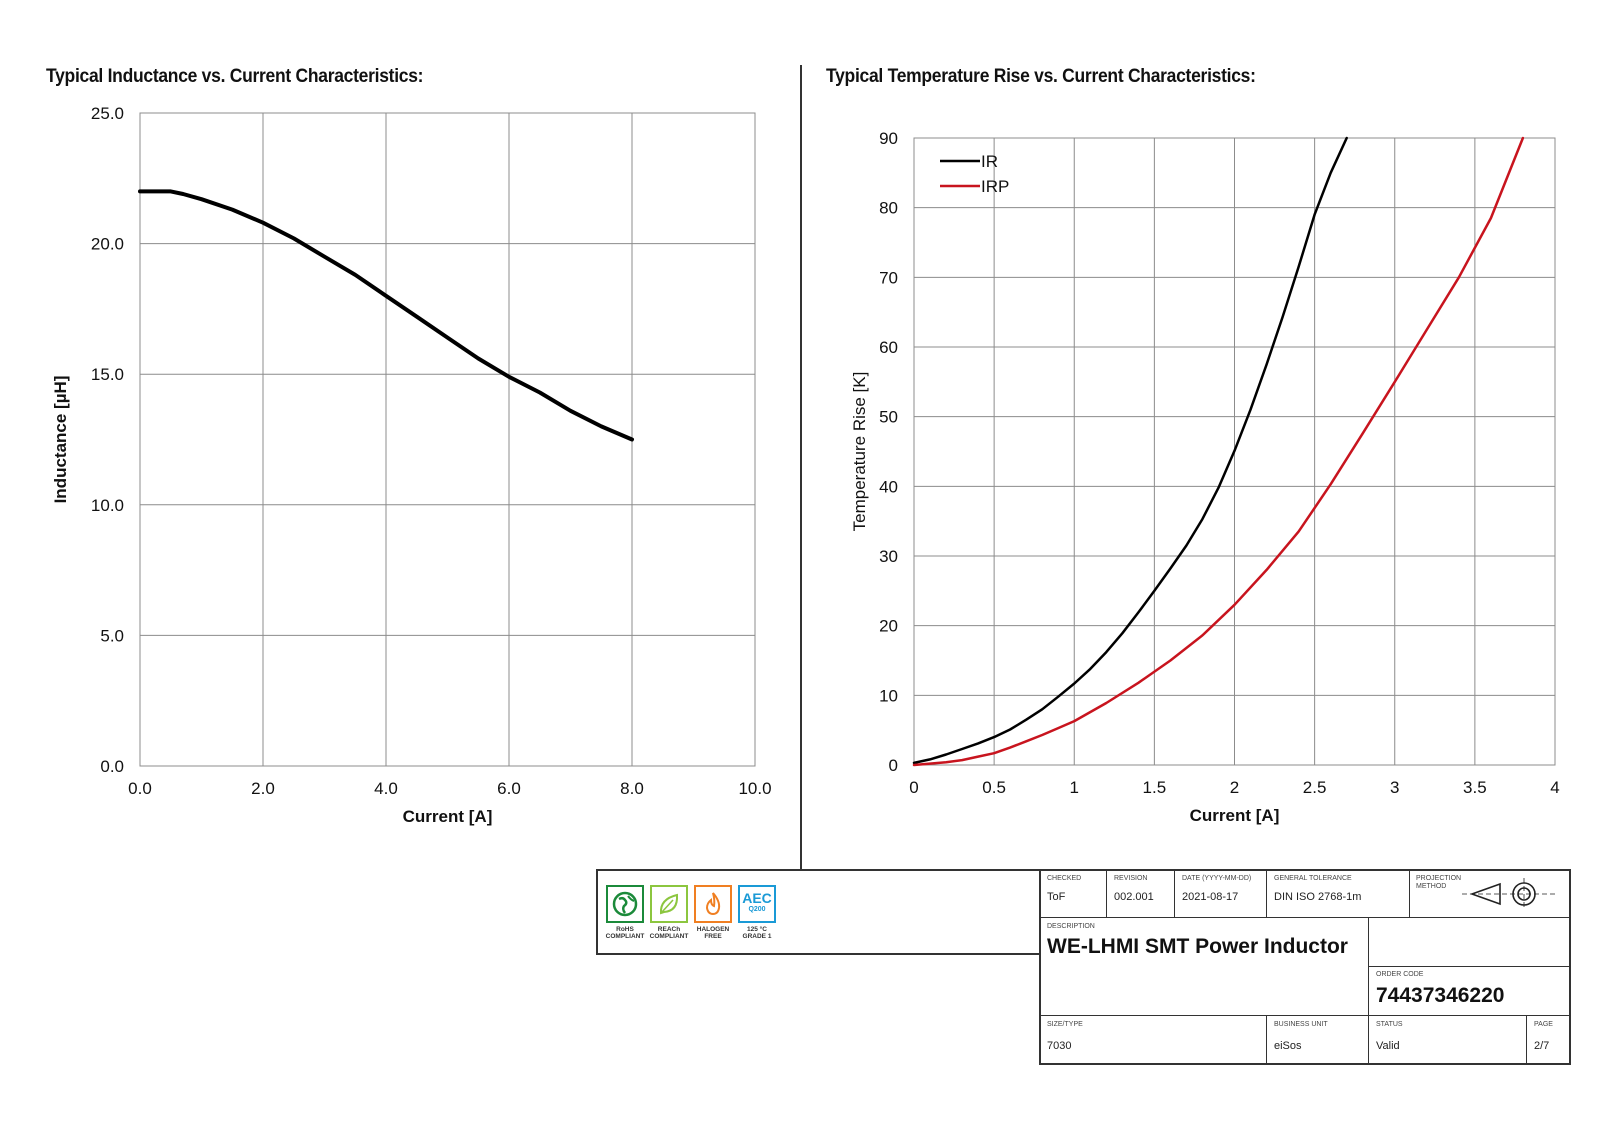 This screenshot has height=1131, width=1600. What do you see at coordinates (713, 936) in the screenshot?
I see `halogen-line2: FREE` at bounding box center [713, 936].